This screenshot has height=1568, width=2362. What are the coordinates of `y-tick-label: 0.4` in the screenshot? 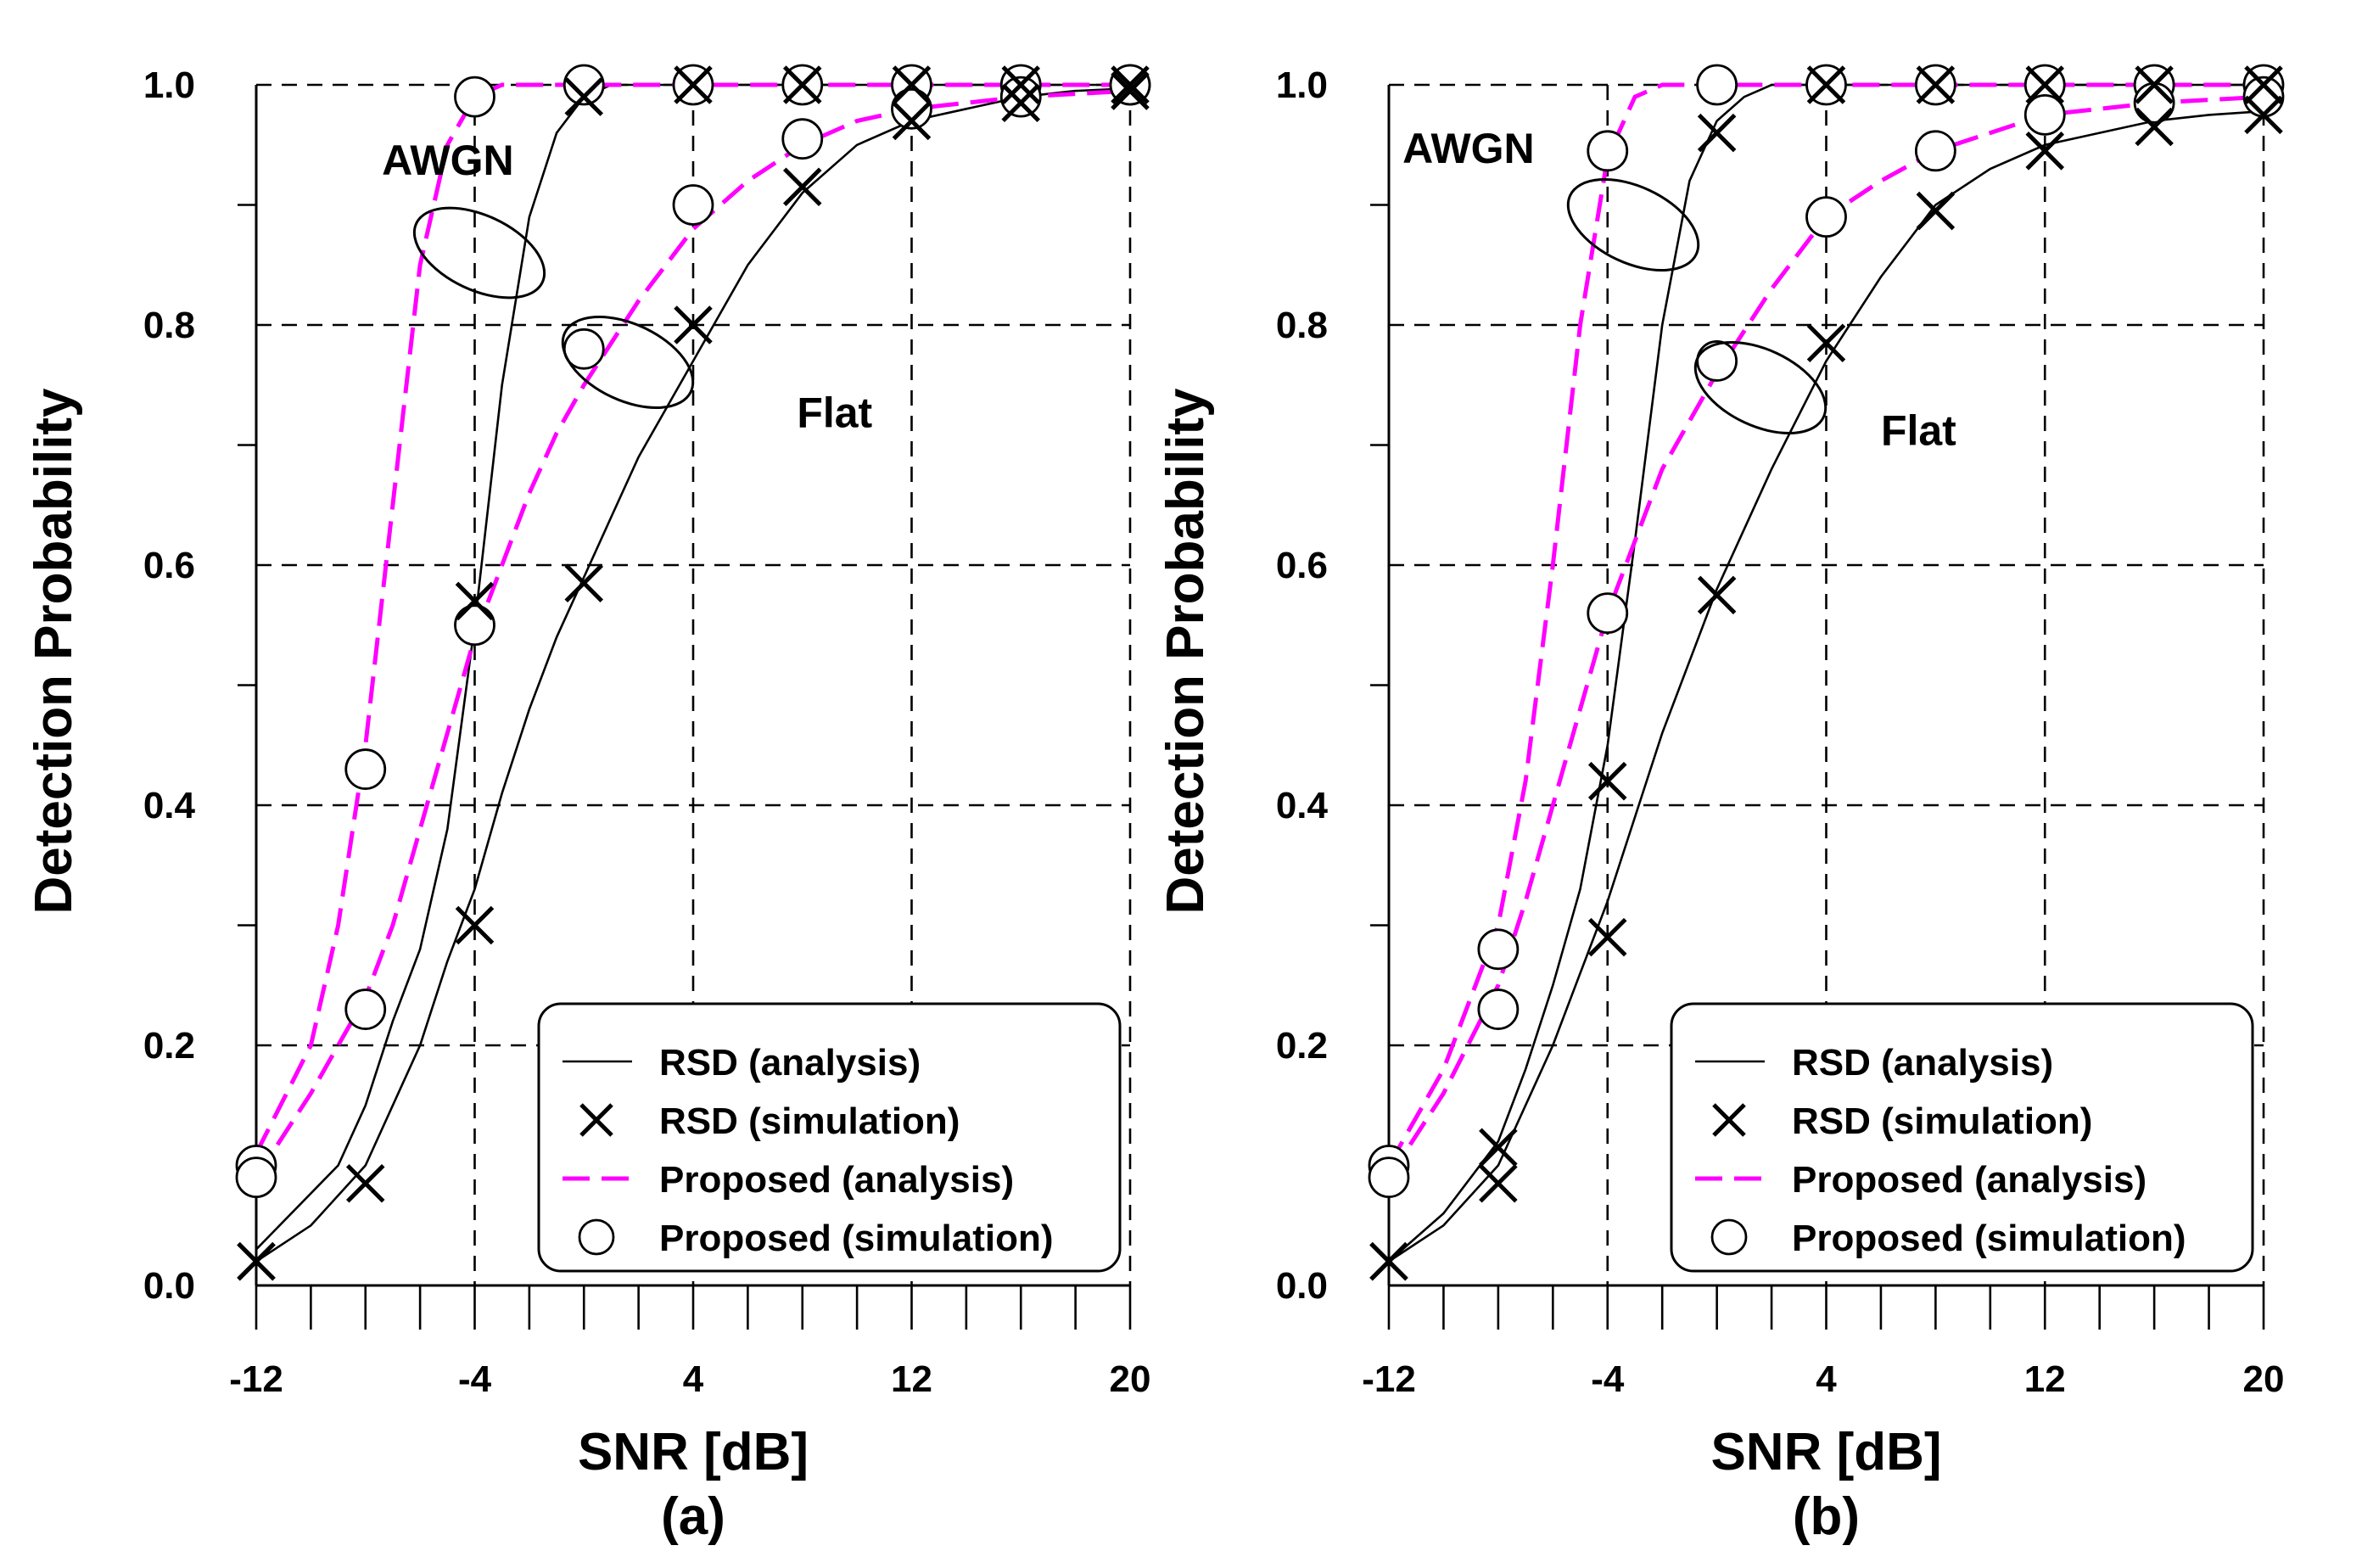 It's located at (169, 806).